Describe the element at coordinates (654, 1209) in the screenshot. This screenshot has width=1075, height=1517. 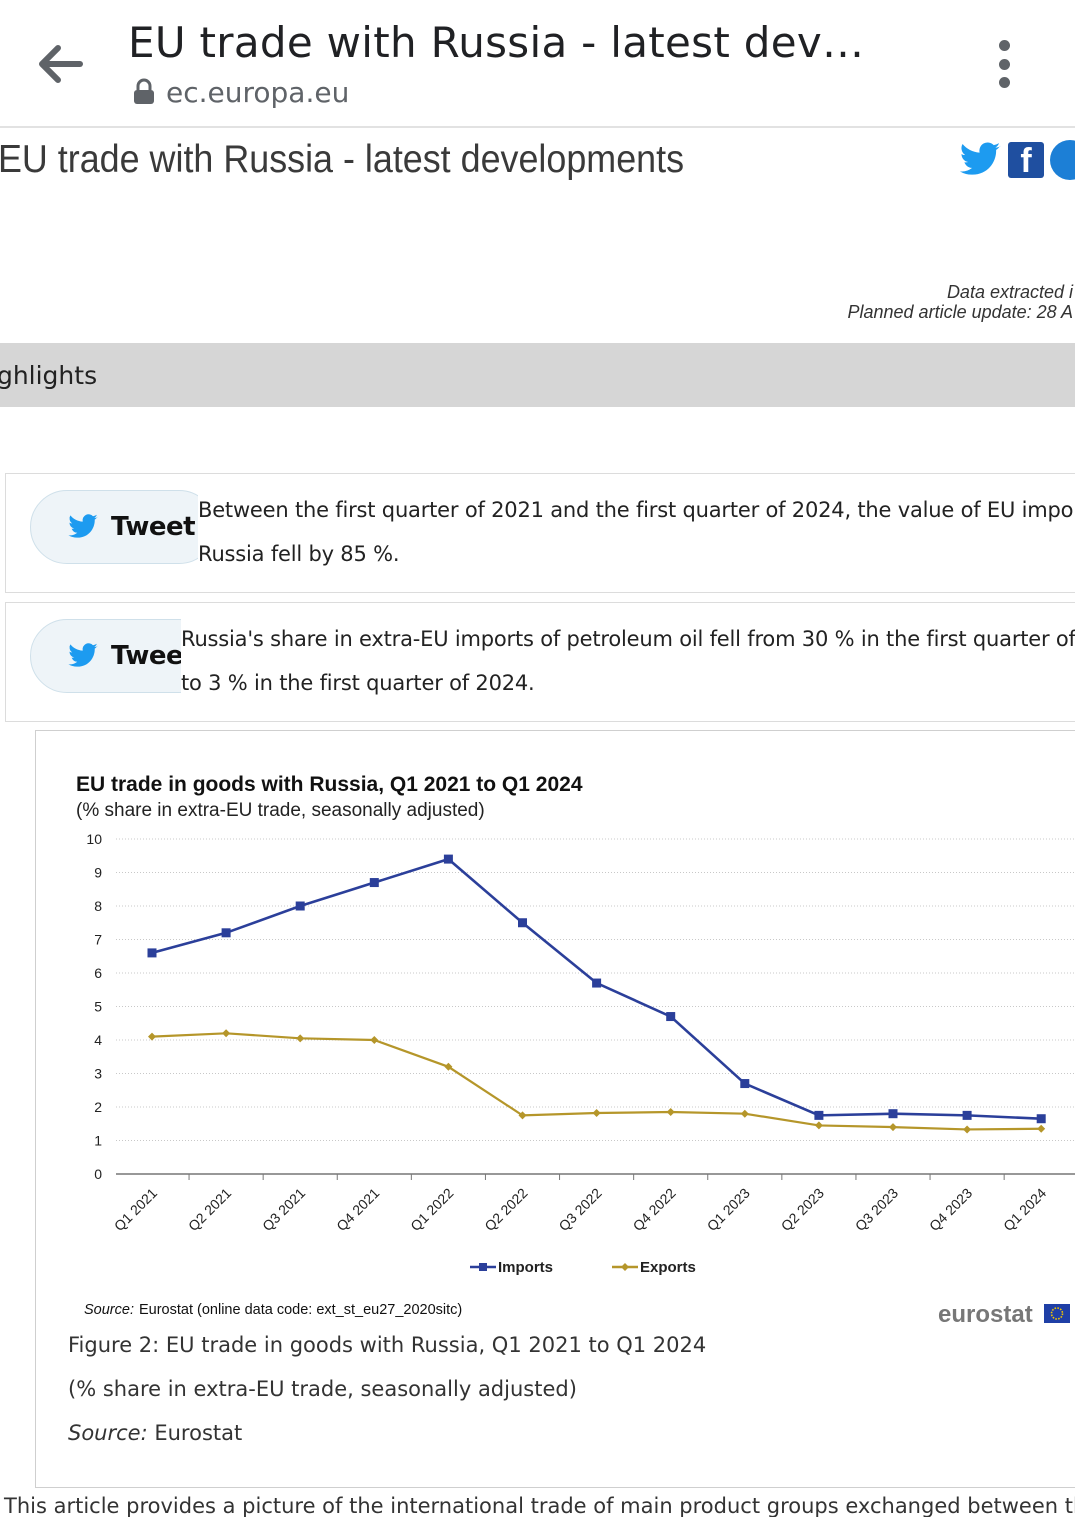
I see `x-tick-label: Q4 2022` at that location.